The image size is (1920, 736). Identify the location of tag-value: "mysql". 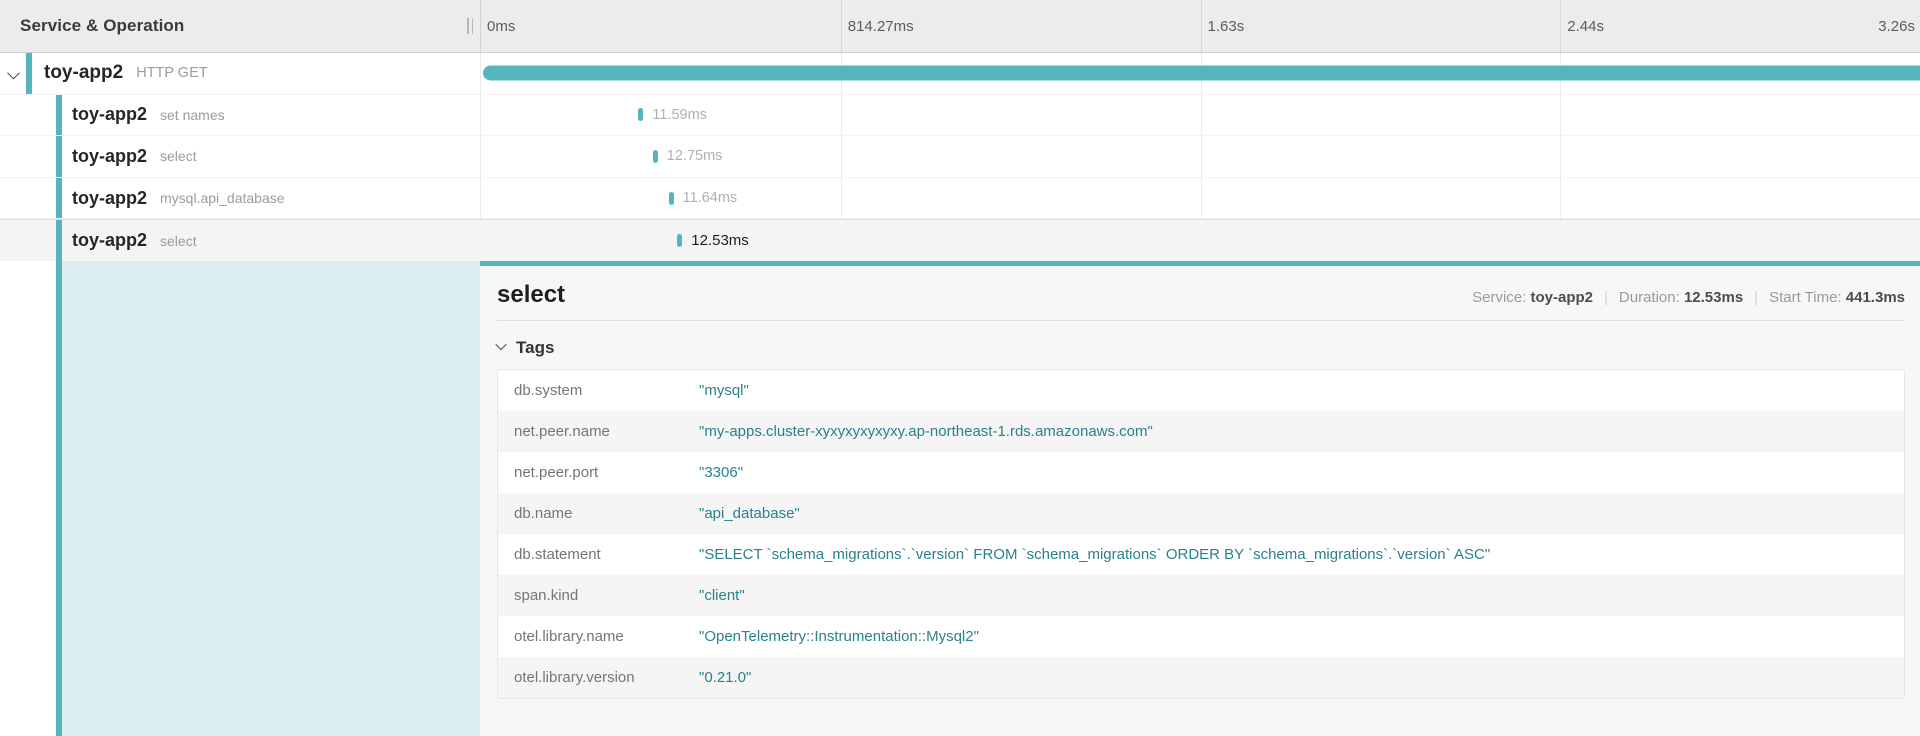
(724, 390).